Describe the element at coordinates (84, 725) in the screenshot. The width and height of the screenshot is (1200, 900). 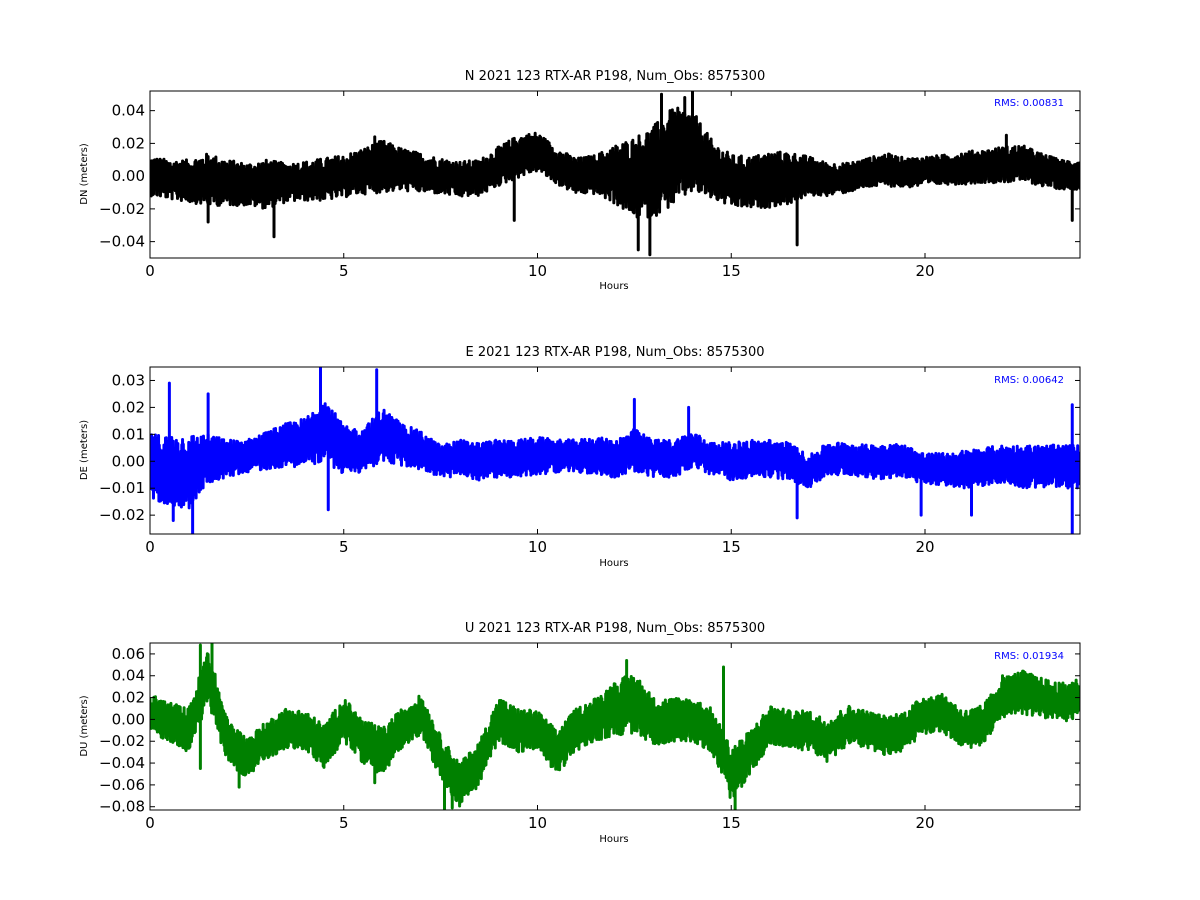
I see `y-axis-label: DU (meters)` at that location.